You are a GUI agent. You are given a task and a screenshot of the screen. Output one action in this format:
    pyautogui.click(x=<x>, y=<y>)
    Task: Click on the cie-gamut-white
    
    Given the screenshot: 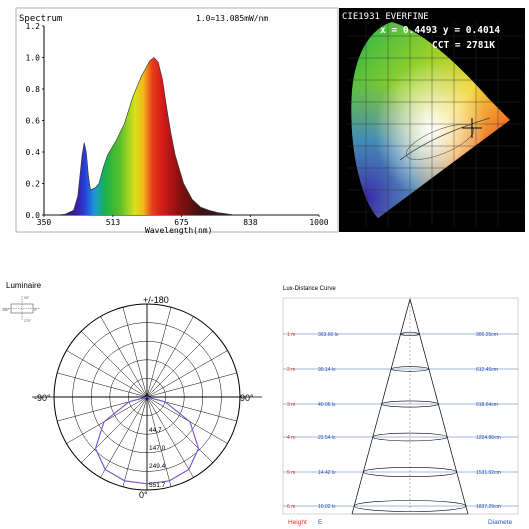 What is the action you would take?
    pyautogui.click(x=430, y=120)
    